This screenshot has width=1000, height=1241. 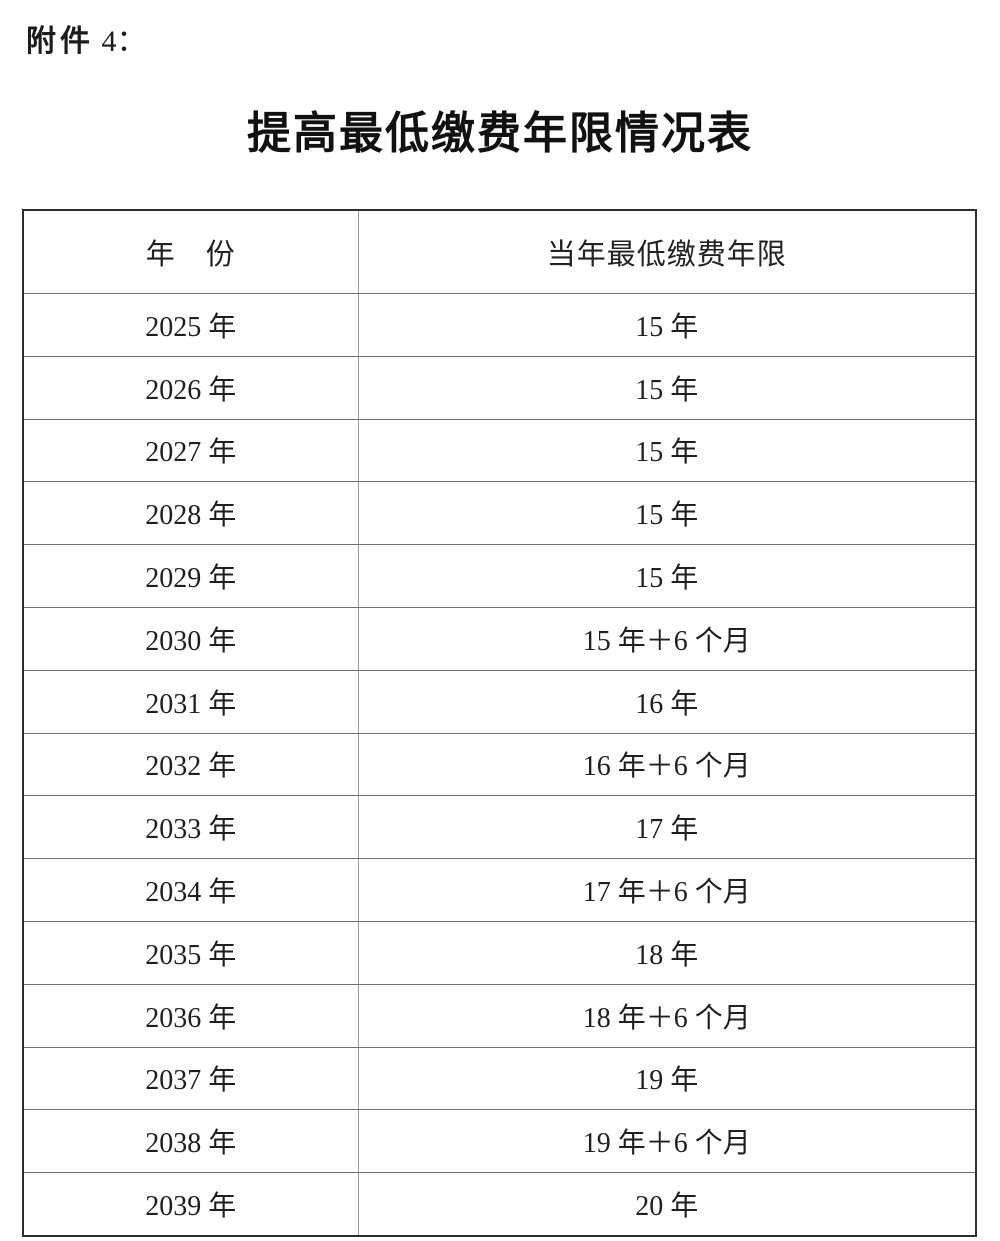 I want to click on year-cell: 2028 年, so click(x=191, y=513).